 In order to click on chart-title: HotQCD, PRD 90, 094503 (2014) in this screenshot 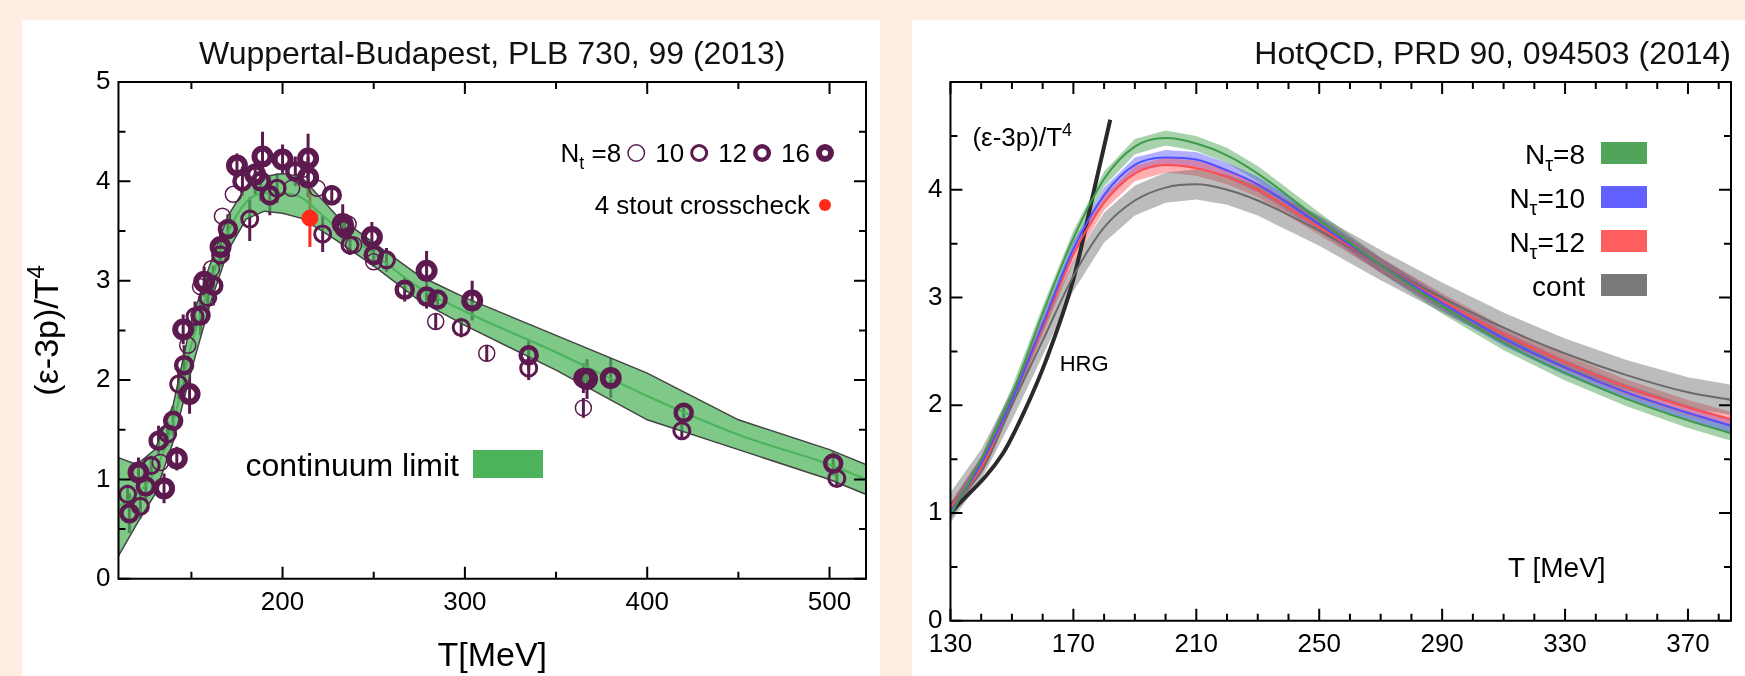, I will do `click(1492, 53)`.